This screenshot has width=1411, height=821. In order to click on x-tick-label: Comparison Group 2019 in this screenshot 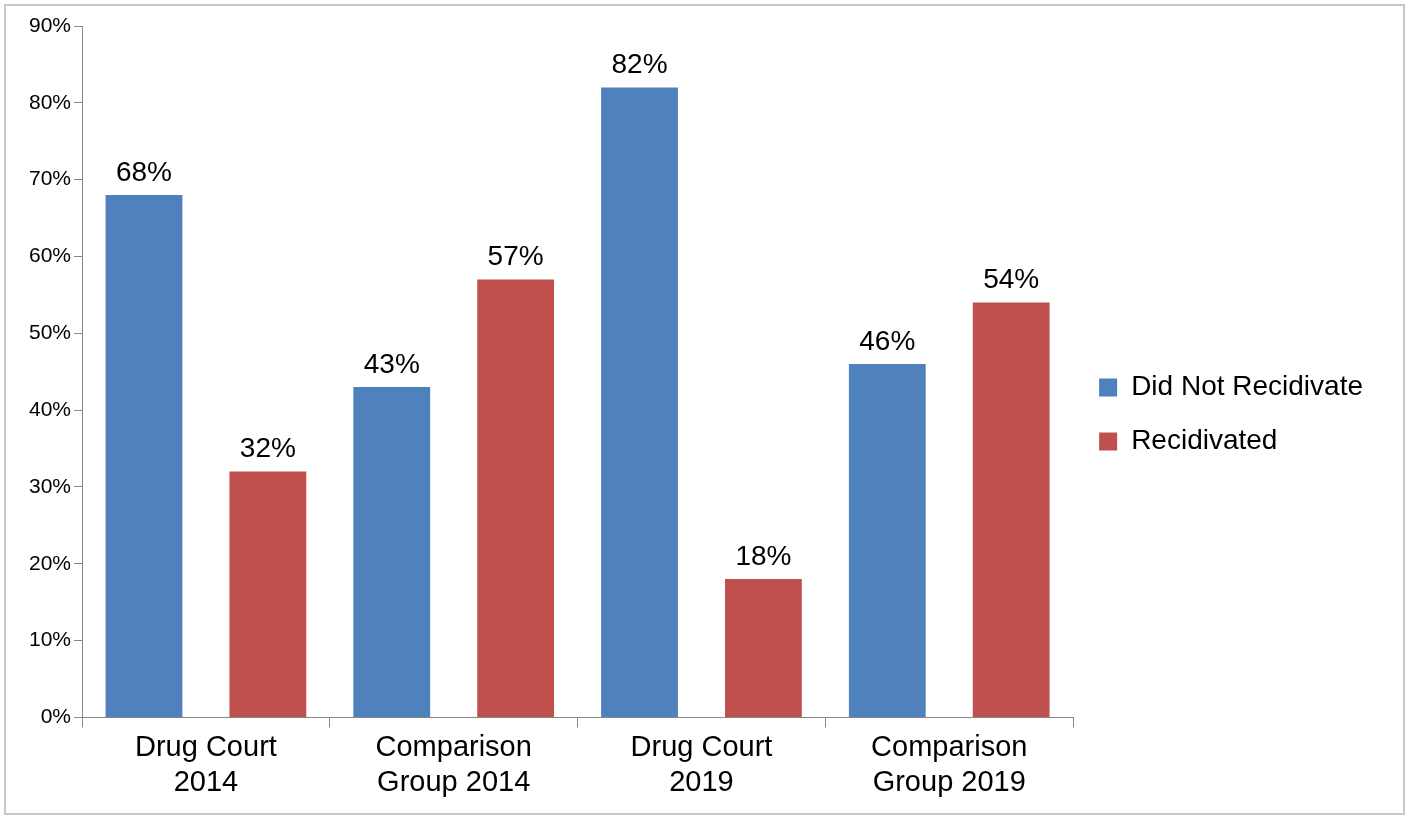, I will do `click(949, 763)`.